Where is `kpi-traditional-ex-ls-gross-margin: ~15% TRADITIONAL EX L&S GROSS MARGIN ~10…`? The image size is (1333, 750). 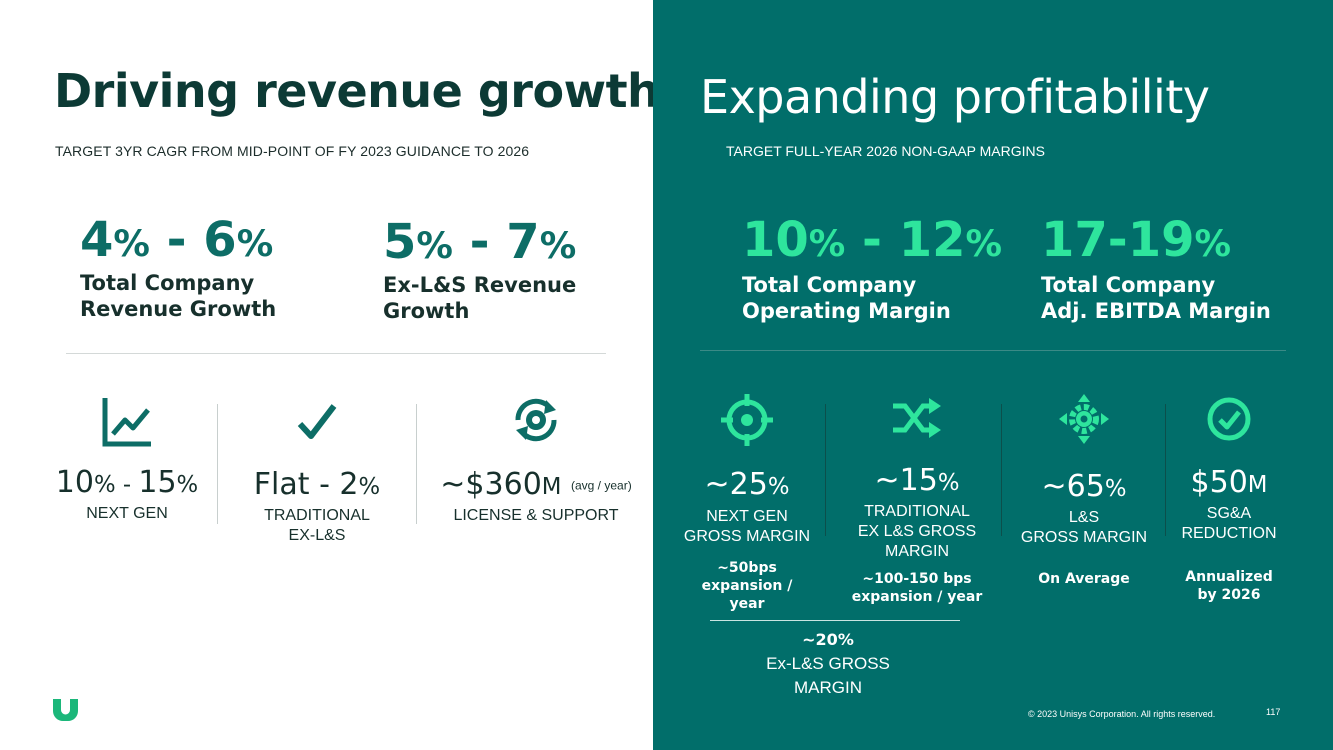
kpi-traditional-ex-ls-gross-margin: ~15% TRADITIONAL EX L&S GROSS MARGIN ~10… is located at coordinates (917, 501).